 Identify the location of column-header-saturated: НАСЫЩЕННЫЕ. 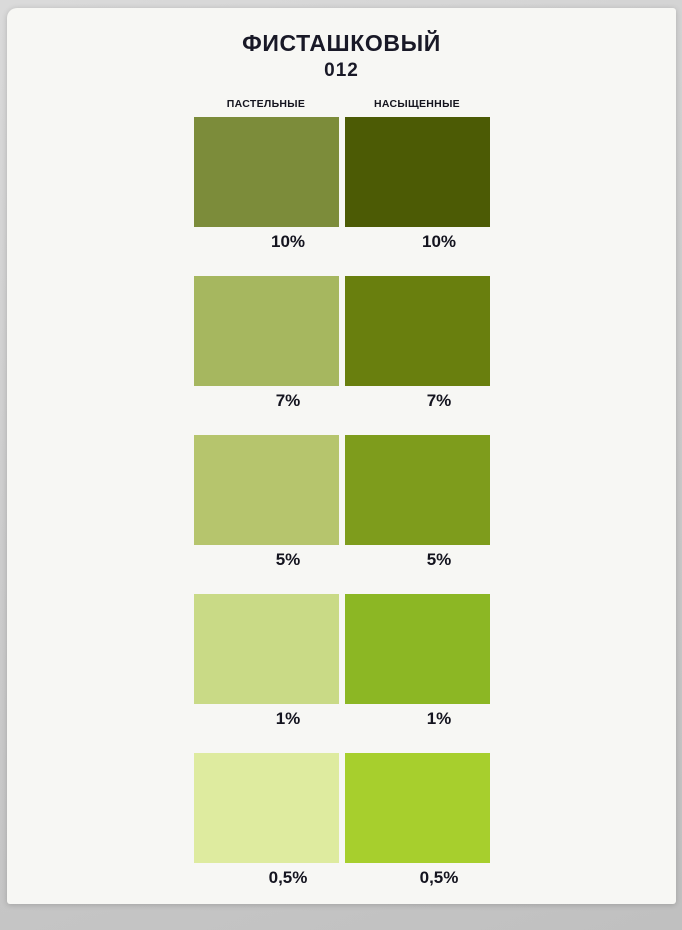
(417, 104).